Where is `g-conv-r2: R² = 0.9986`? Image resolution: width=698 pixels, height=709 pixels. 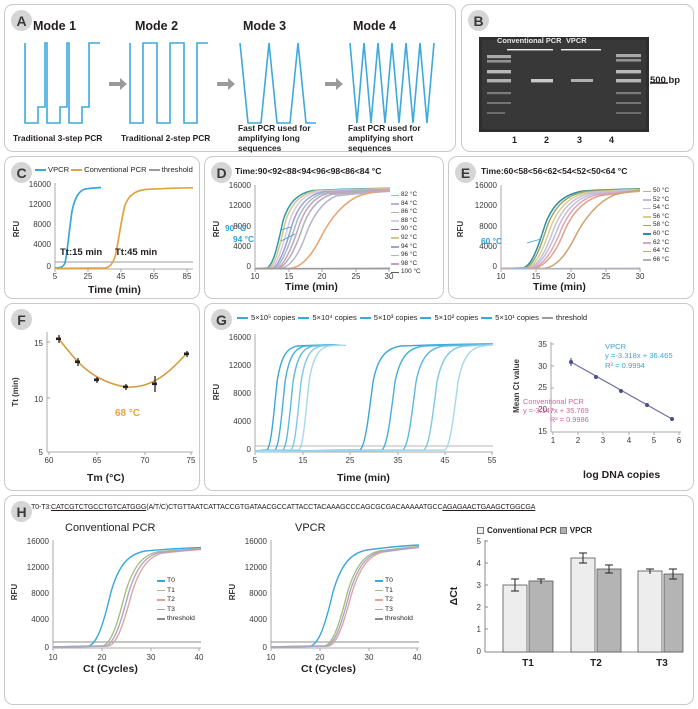 g-conv-r2: R² = 0.9986 is located at coordinates (569, 420).